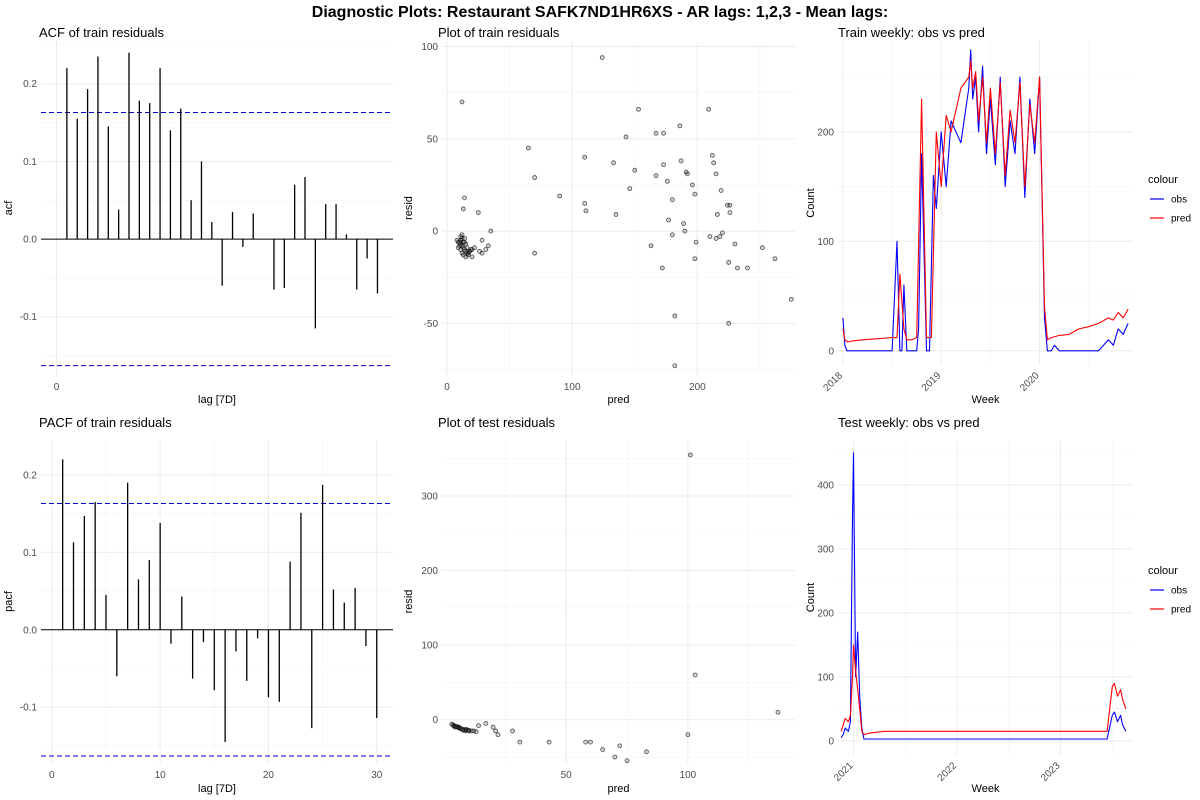  Describe the element at coordinates (30, 84) in the screenshot. I see `acf-ytick-label: 0.2` at that location.